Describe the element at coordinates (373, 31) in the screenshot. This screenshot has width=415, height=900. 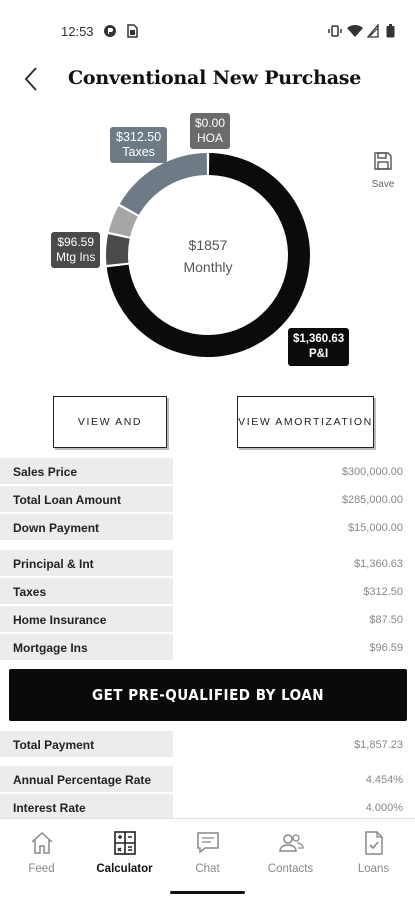
I see `signal-icon` at that location.